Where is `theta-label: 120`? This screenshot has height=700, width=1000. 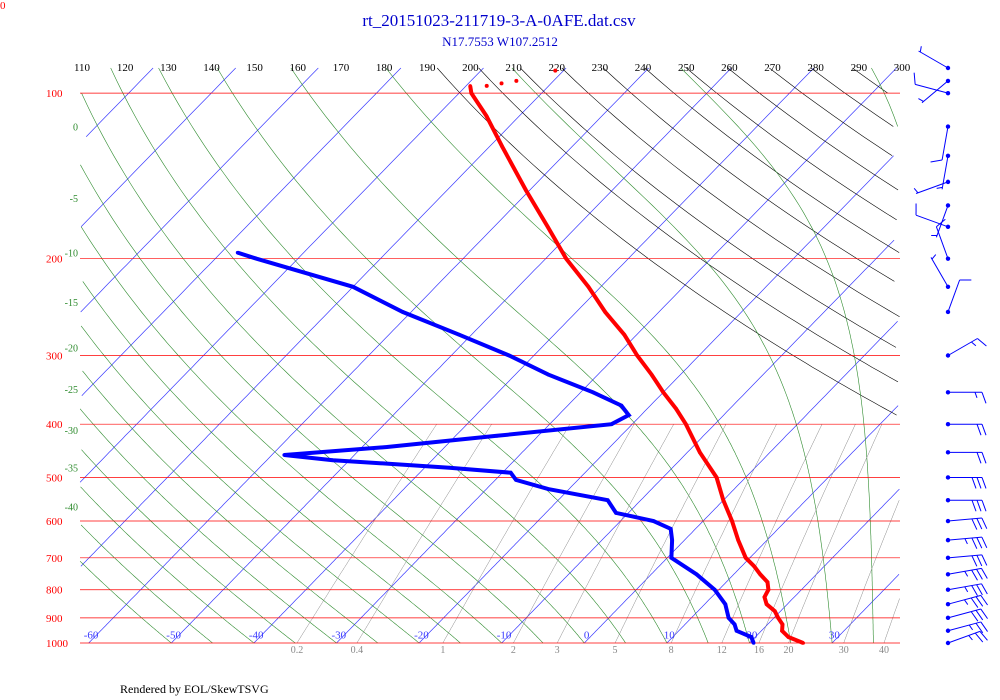 theta-label: 120 is located at coordinates (125, 68).